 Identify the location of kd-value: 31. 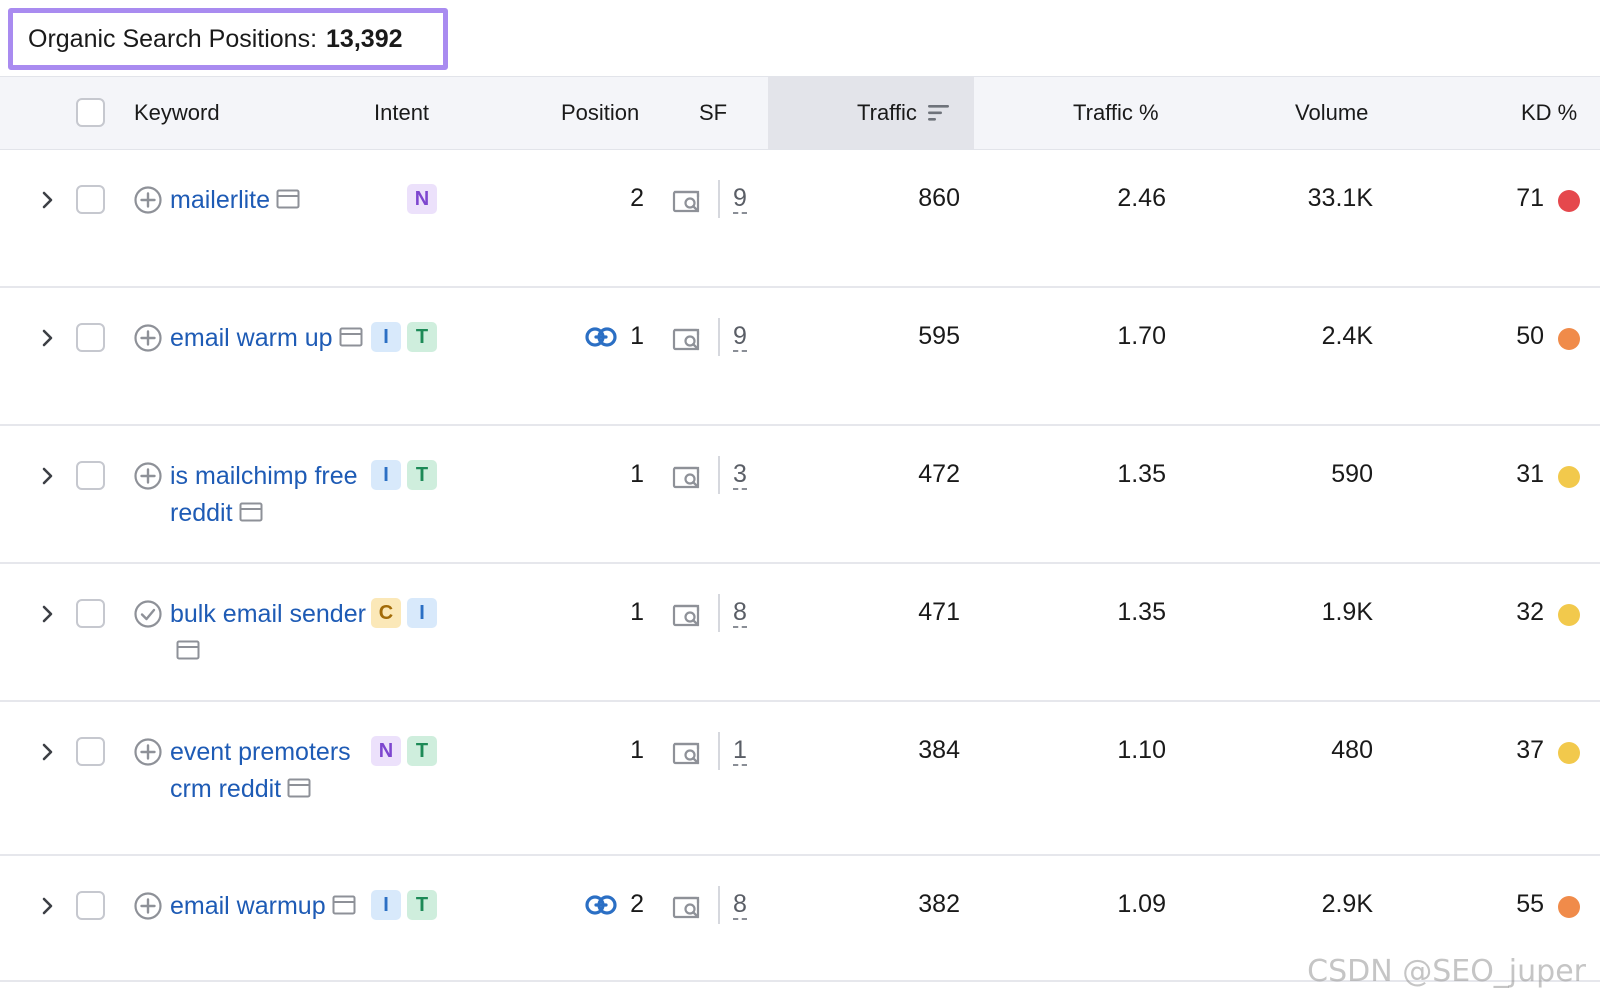
(1530, 474).